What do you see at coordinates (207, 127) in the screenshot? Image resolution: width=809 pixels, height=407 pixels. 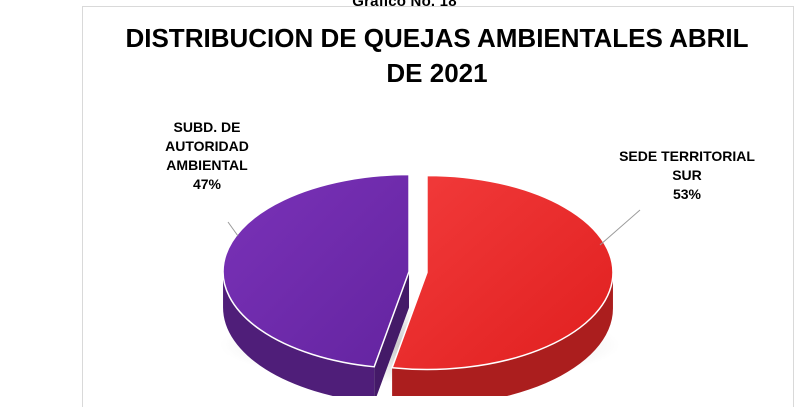 I see `slice-label-1-line-0: SUBD. DE` at bounding box center [207, 127].